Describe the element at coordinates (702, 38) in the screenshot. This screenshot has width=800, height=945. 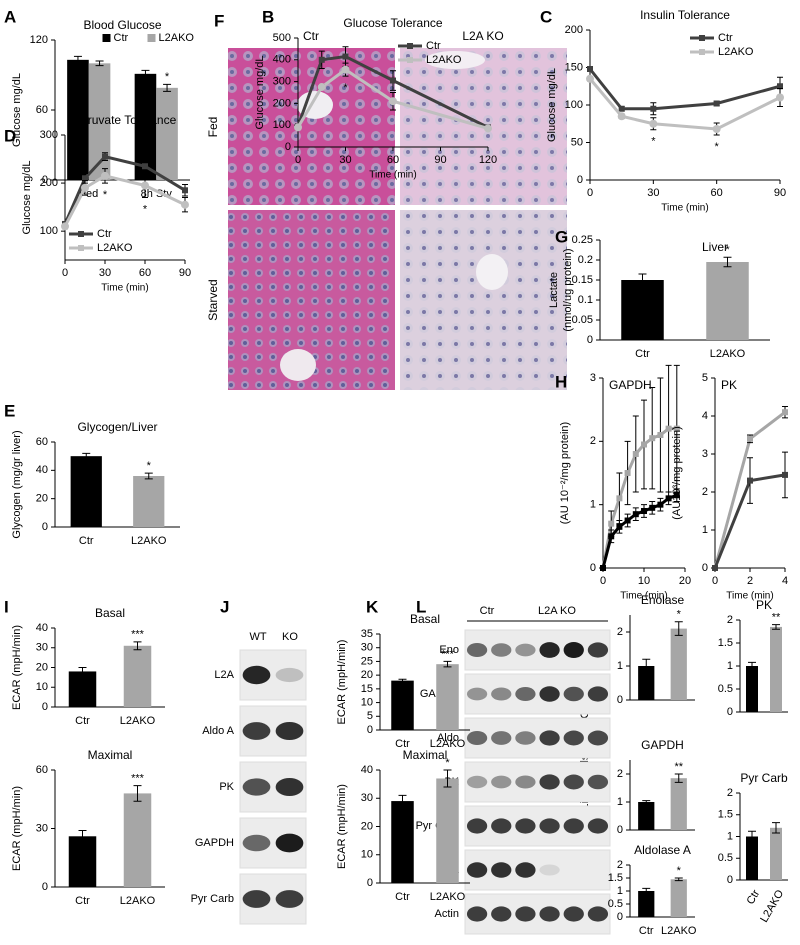
I see `legend-marker` at that location.